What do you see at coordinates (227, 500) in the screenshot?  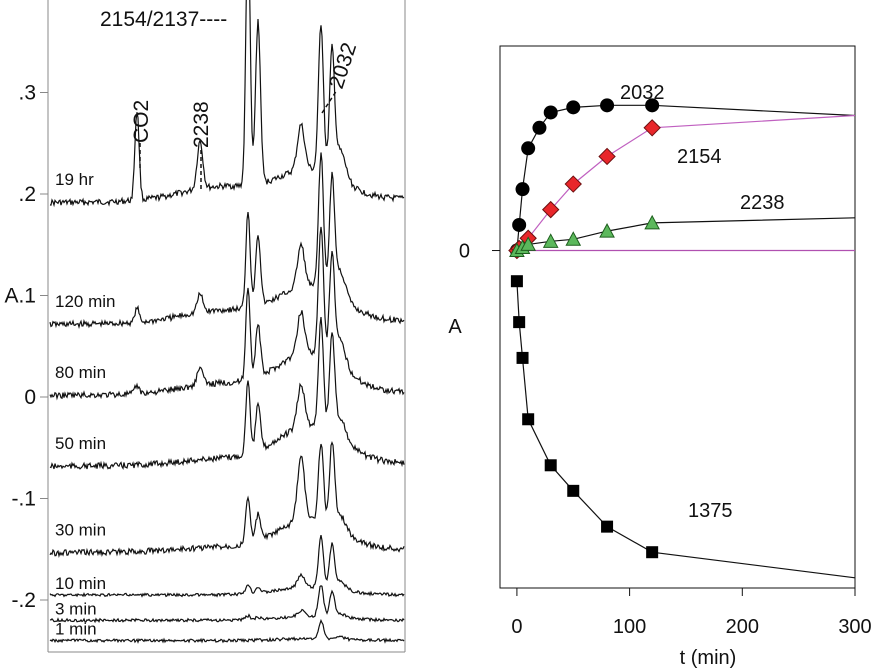 I see `spectrum-trace-30-min` at bounding box center [227, 500].